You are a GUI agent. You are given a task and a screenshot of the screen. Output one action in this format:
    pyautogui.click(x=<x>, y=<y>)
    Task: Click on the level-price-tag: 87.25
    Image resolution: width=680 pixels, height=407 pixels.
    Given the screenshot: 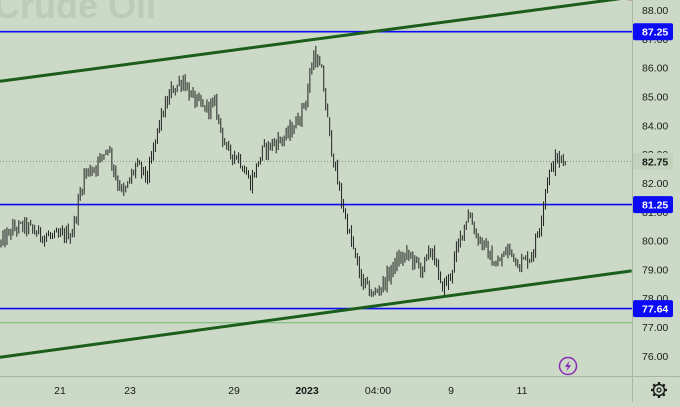 What is the action you would take?
    pyautogui.click(x=655, y=33)
    